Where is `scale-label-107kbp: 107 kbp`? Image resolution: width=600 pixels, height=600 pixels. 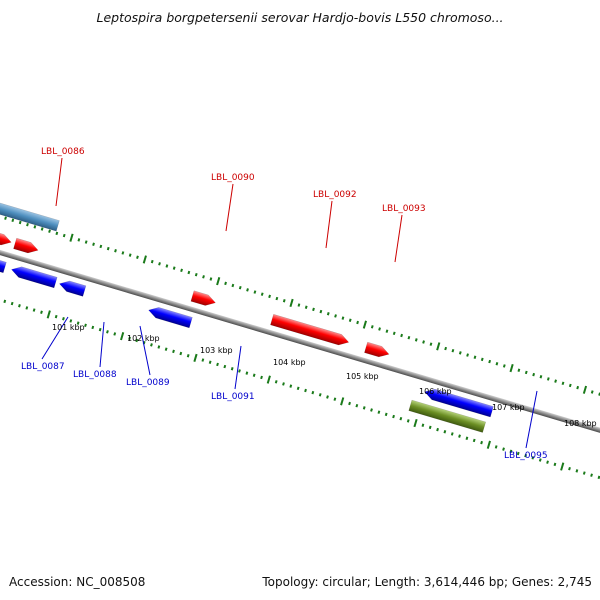 scale-label-107kbp: 107 kbp is located at coordinates (508, 407).